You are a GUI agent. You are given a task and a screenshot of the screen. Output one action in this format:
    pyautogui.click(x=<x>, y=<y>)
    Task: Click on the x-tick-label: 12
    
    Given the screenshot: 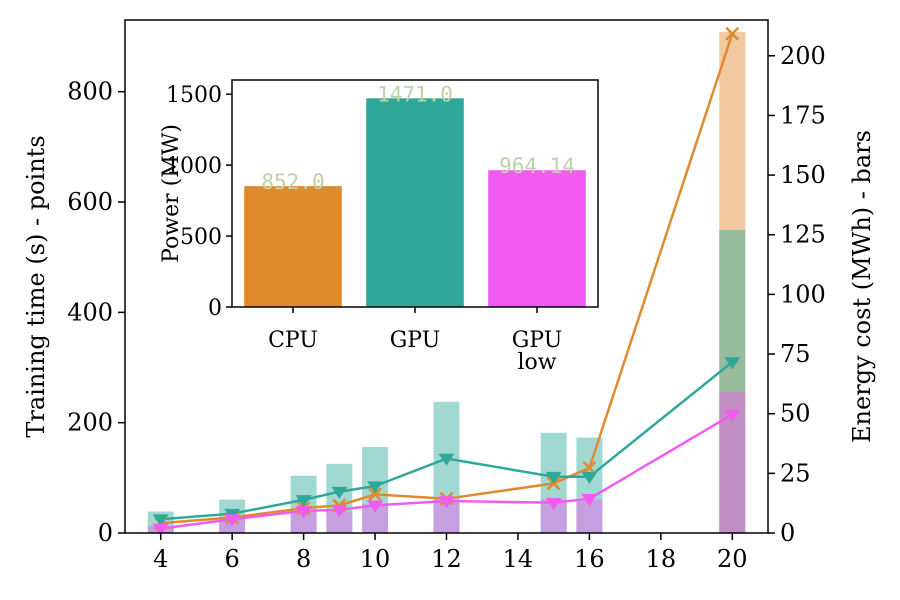 What is the action you would take?
    pyautogui.click(x=446, y=559)
    